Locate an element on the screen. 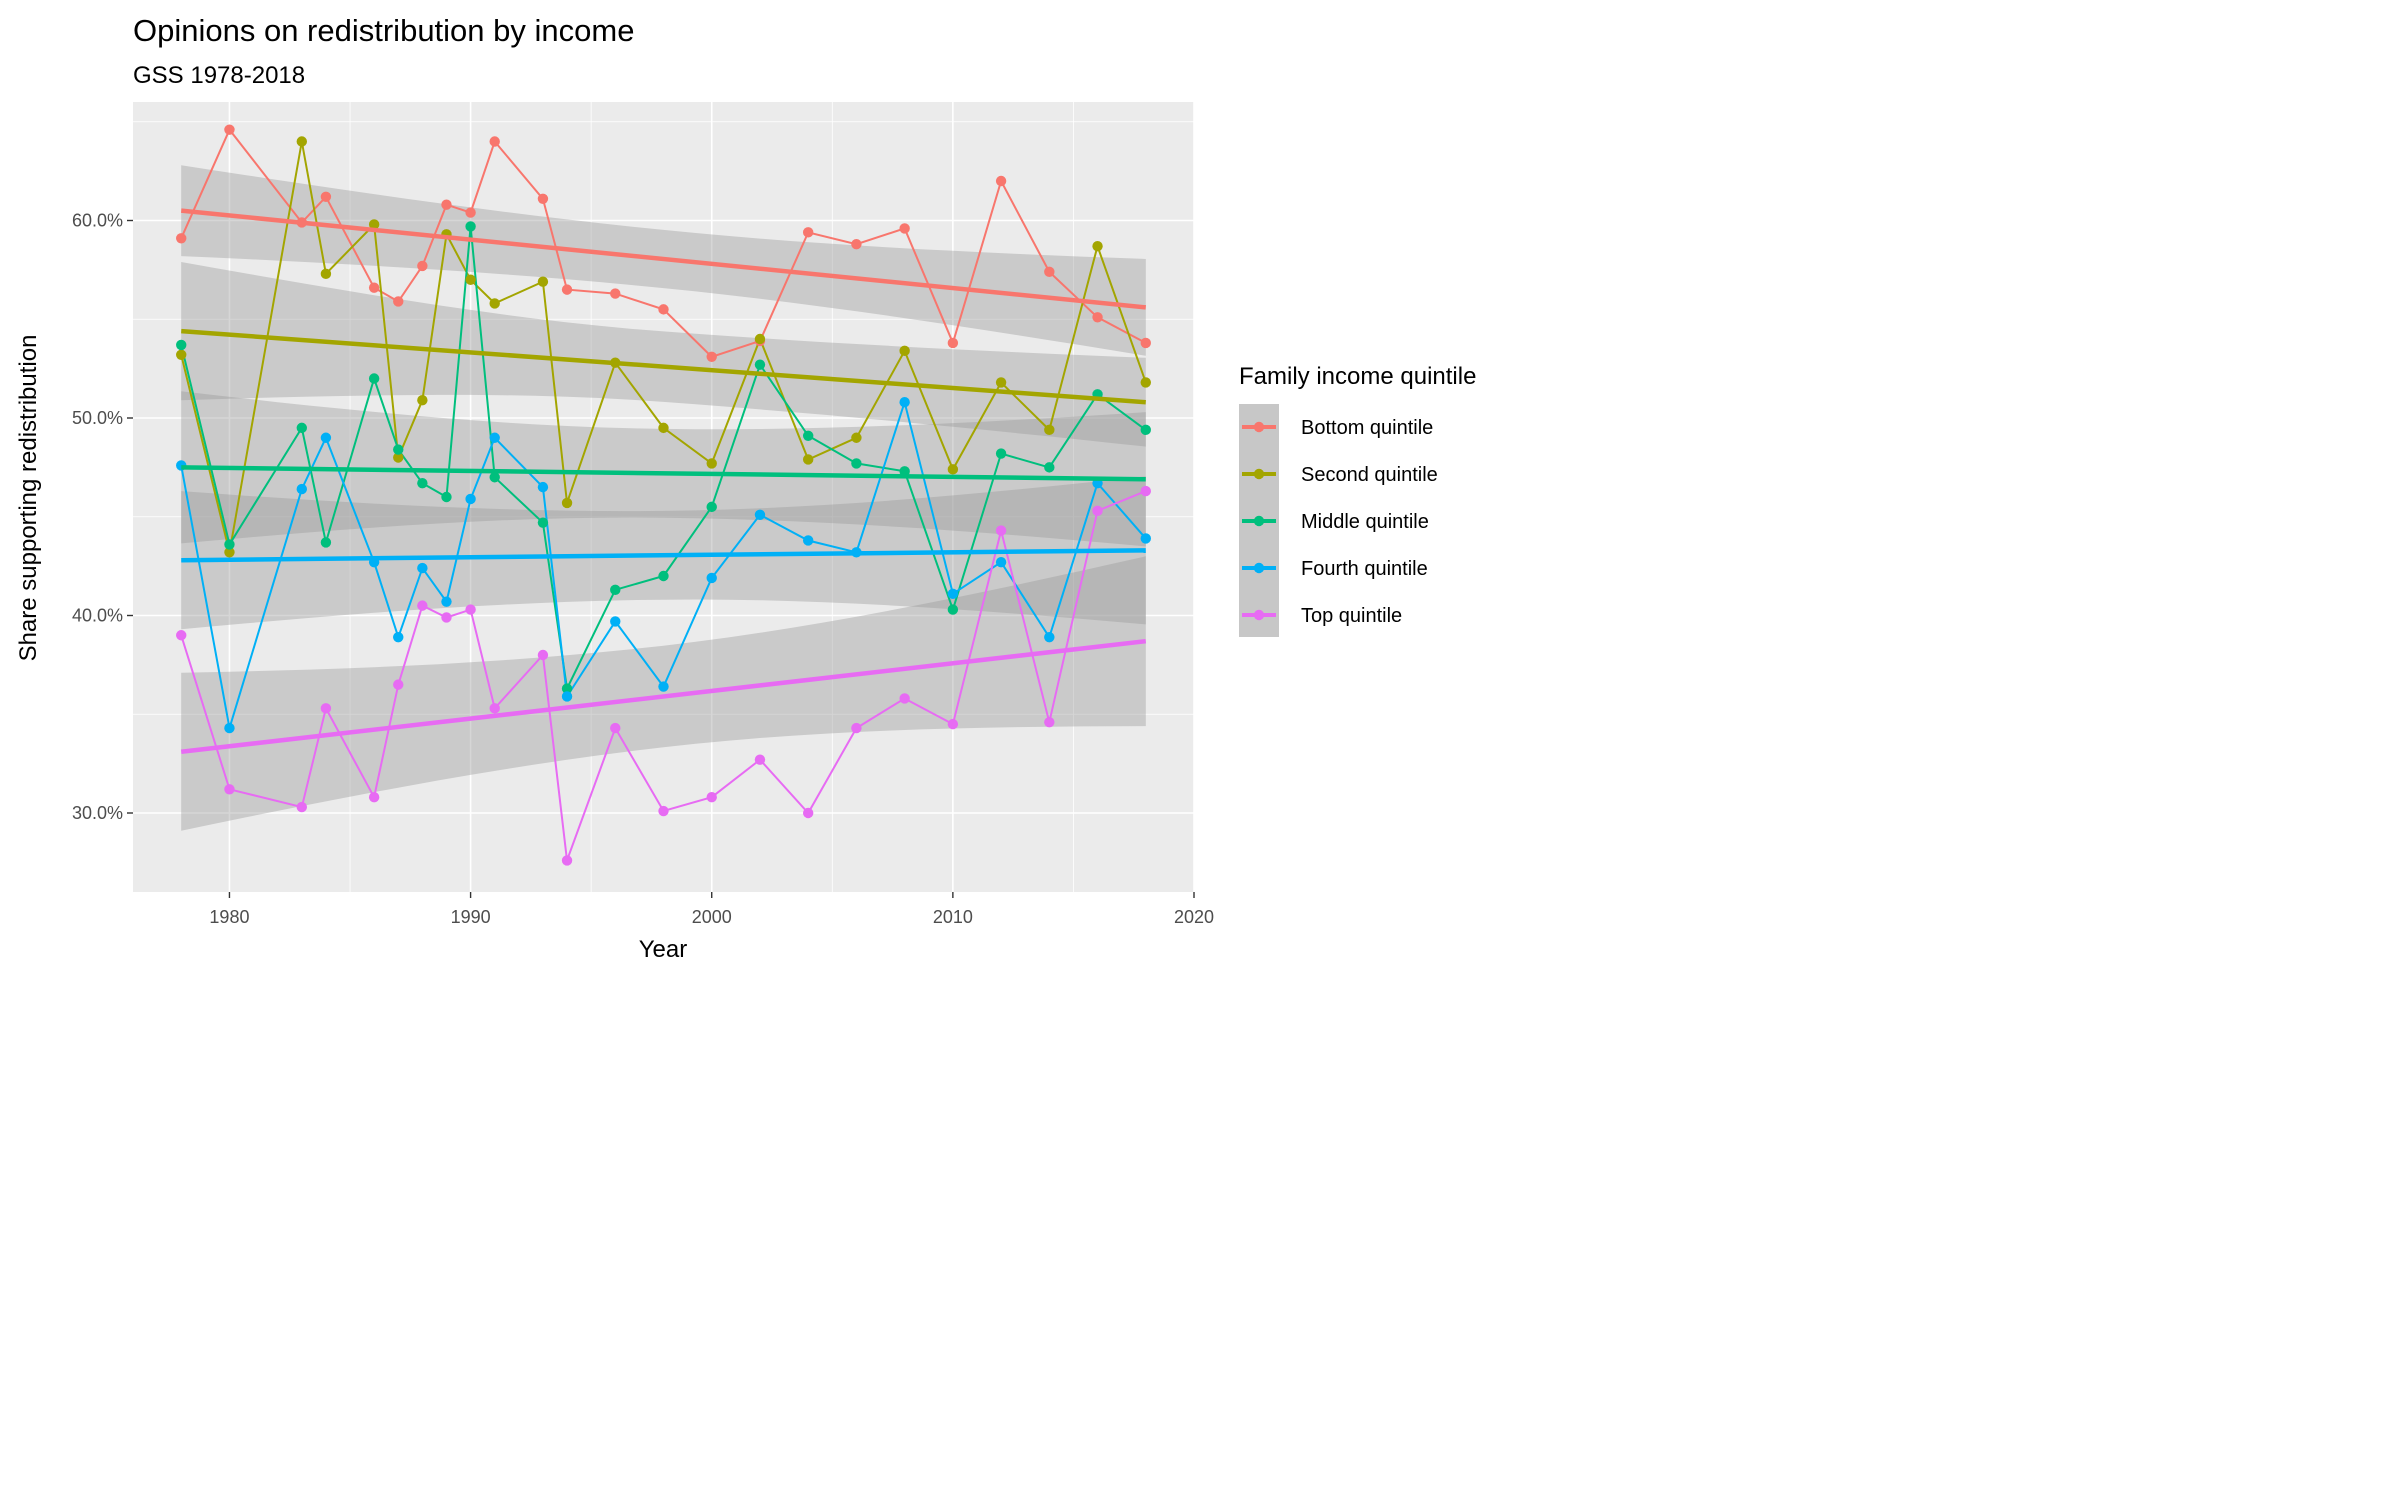  confidence-band-middle-quintile is located at coordinates (663, 469).